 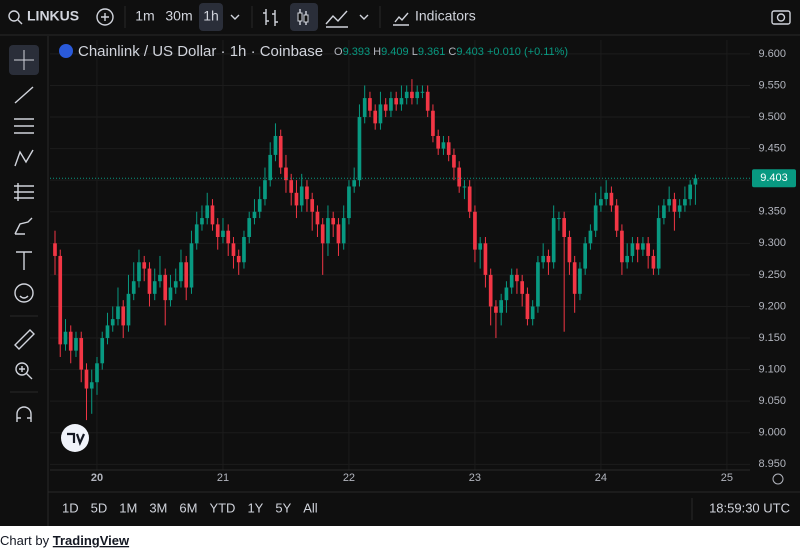 What do you see at coordinates (24, 192) in the screenshot?
I see `projection-tool` at bounding box center [24, 192].